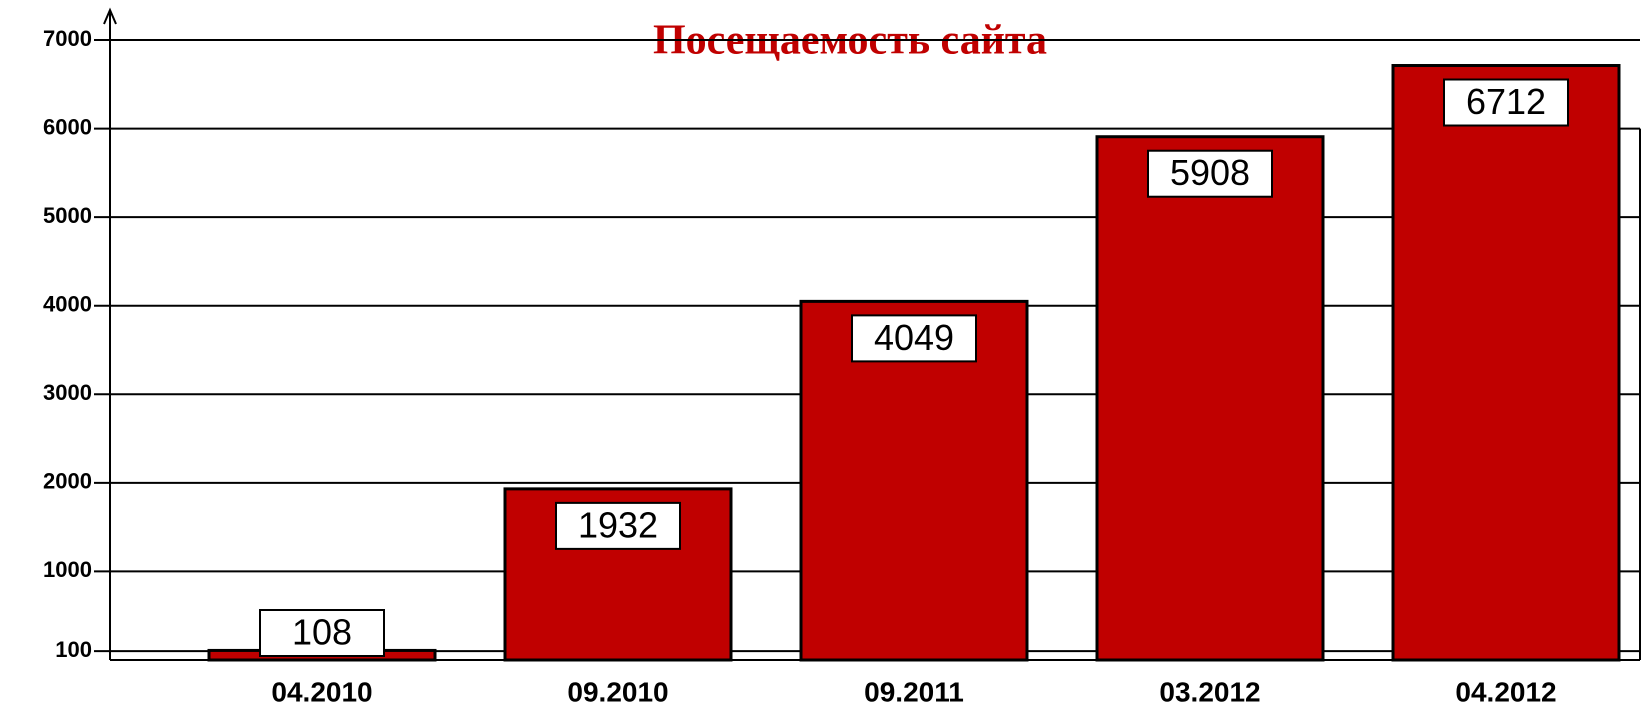 Image resolution: width=1647 pixels, height=709 pixels. I want to click on y-tick-label: 4000, so click(67, 304).